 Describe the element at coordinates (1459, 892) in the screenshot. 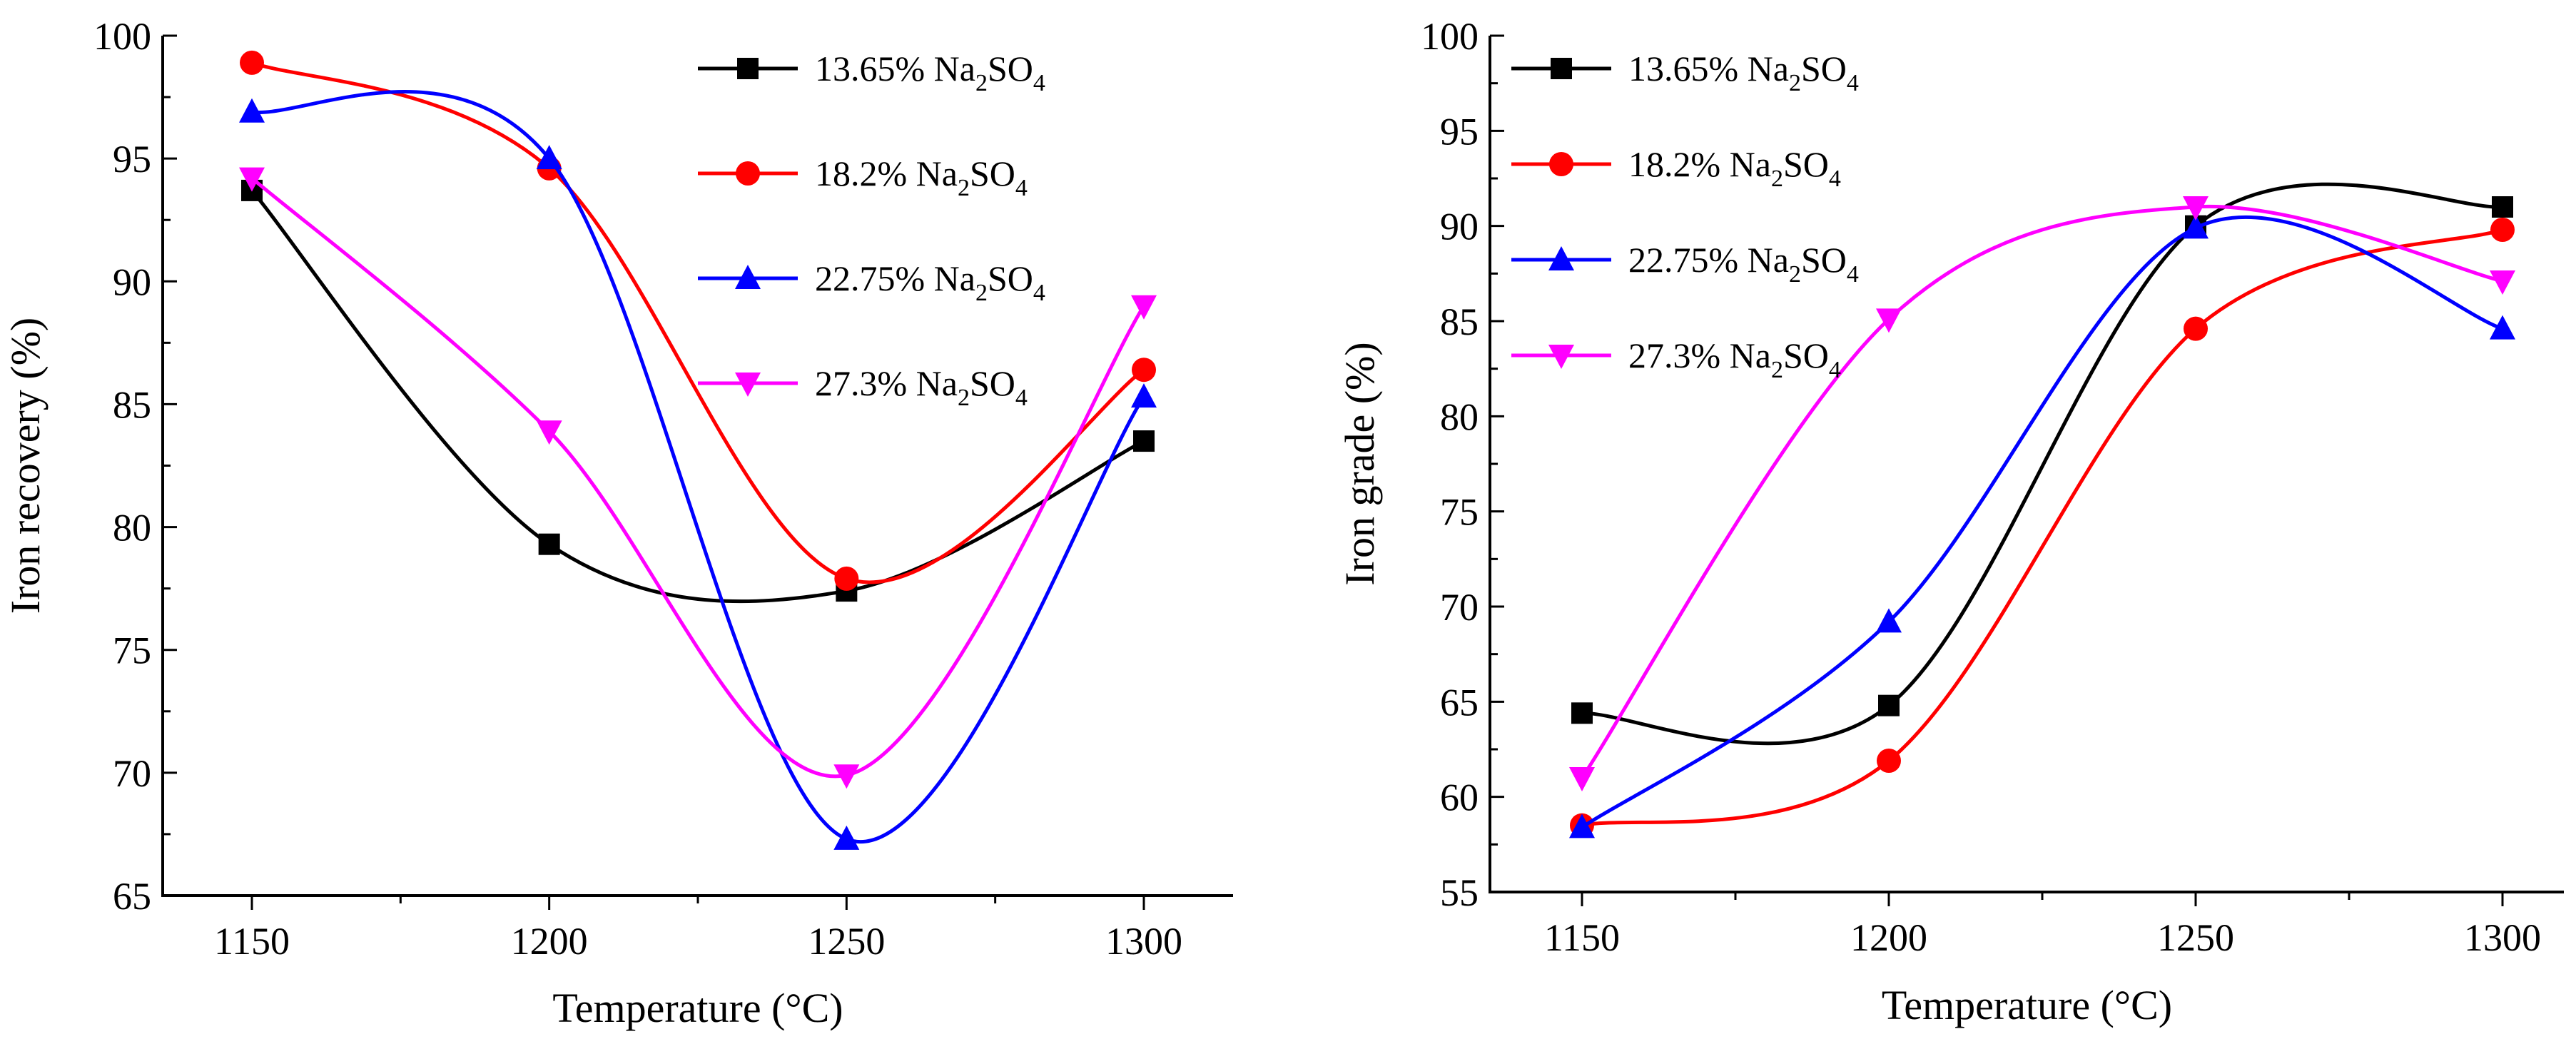

I see `y-tick-label: 55` at that location.